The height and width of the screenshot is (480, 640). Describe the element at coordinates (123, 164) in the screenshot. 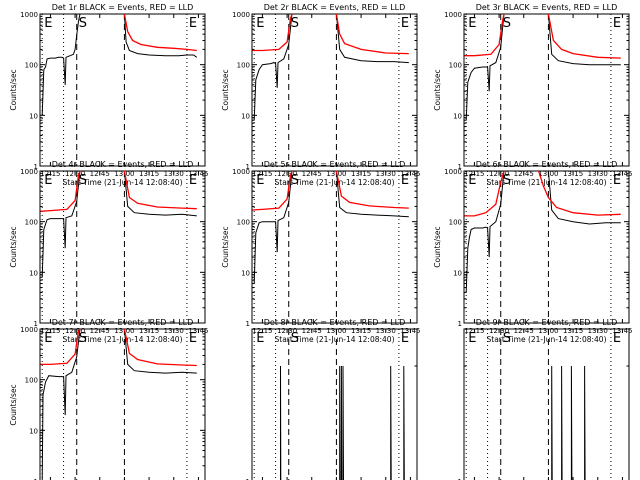

I see `chart-title: Det 4r BLACK = Events, RED = LLD` at that location.